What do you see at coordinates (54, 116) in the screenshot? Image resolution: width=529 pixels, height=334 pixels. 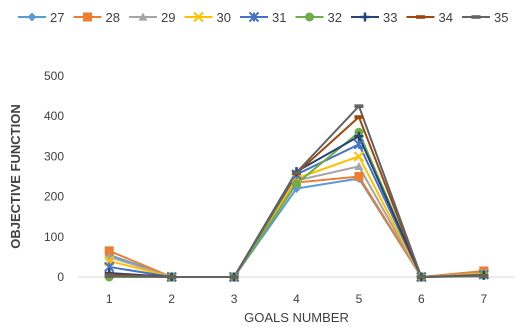 I see `y-tick-label: 400` at bounding box center [54, 116].